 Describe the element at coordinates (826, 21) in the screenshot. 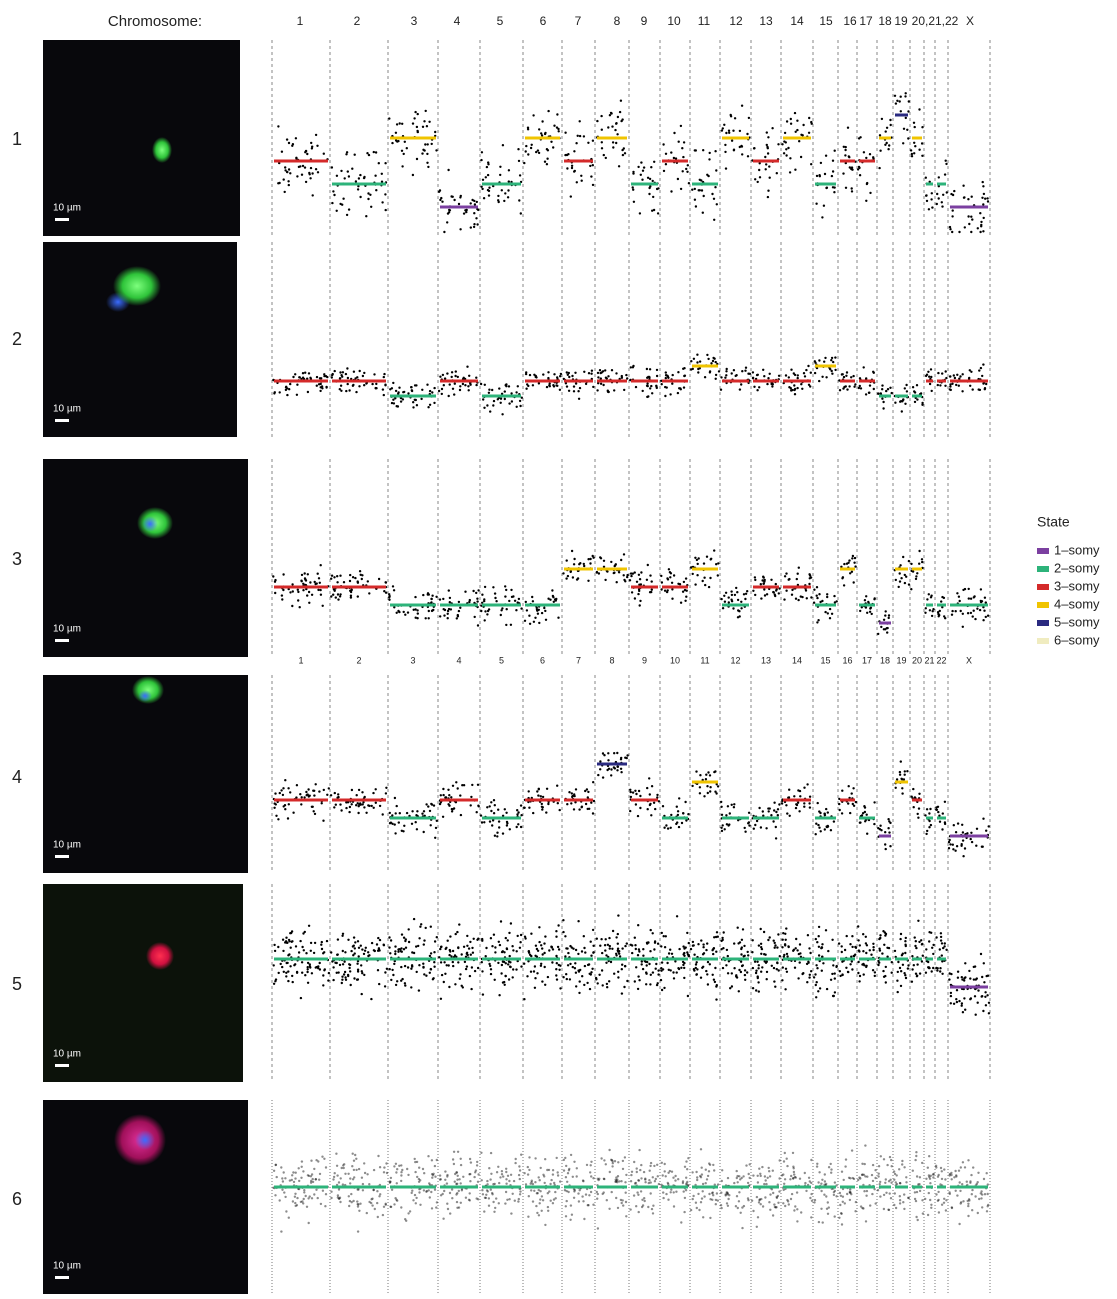

I see `chromosome-label: 15` at that location.